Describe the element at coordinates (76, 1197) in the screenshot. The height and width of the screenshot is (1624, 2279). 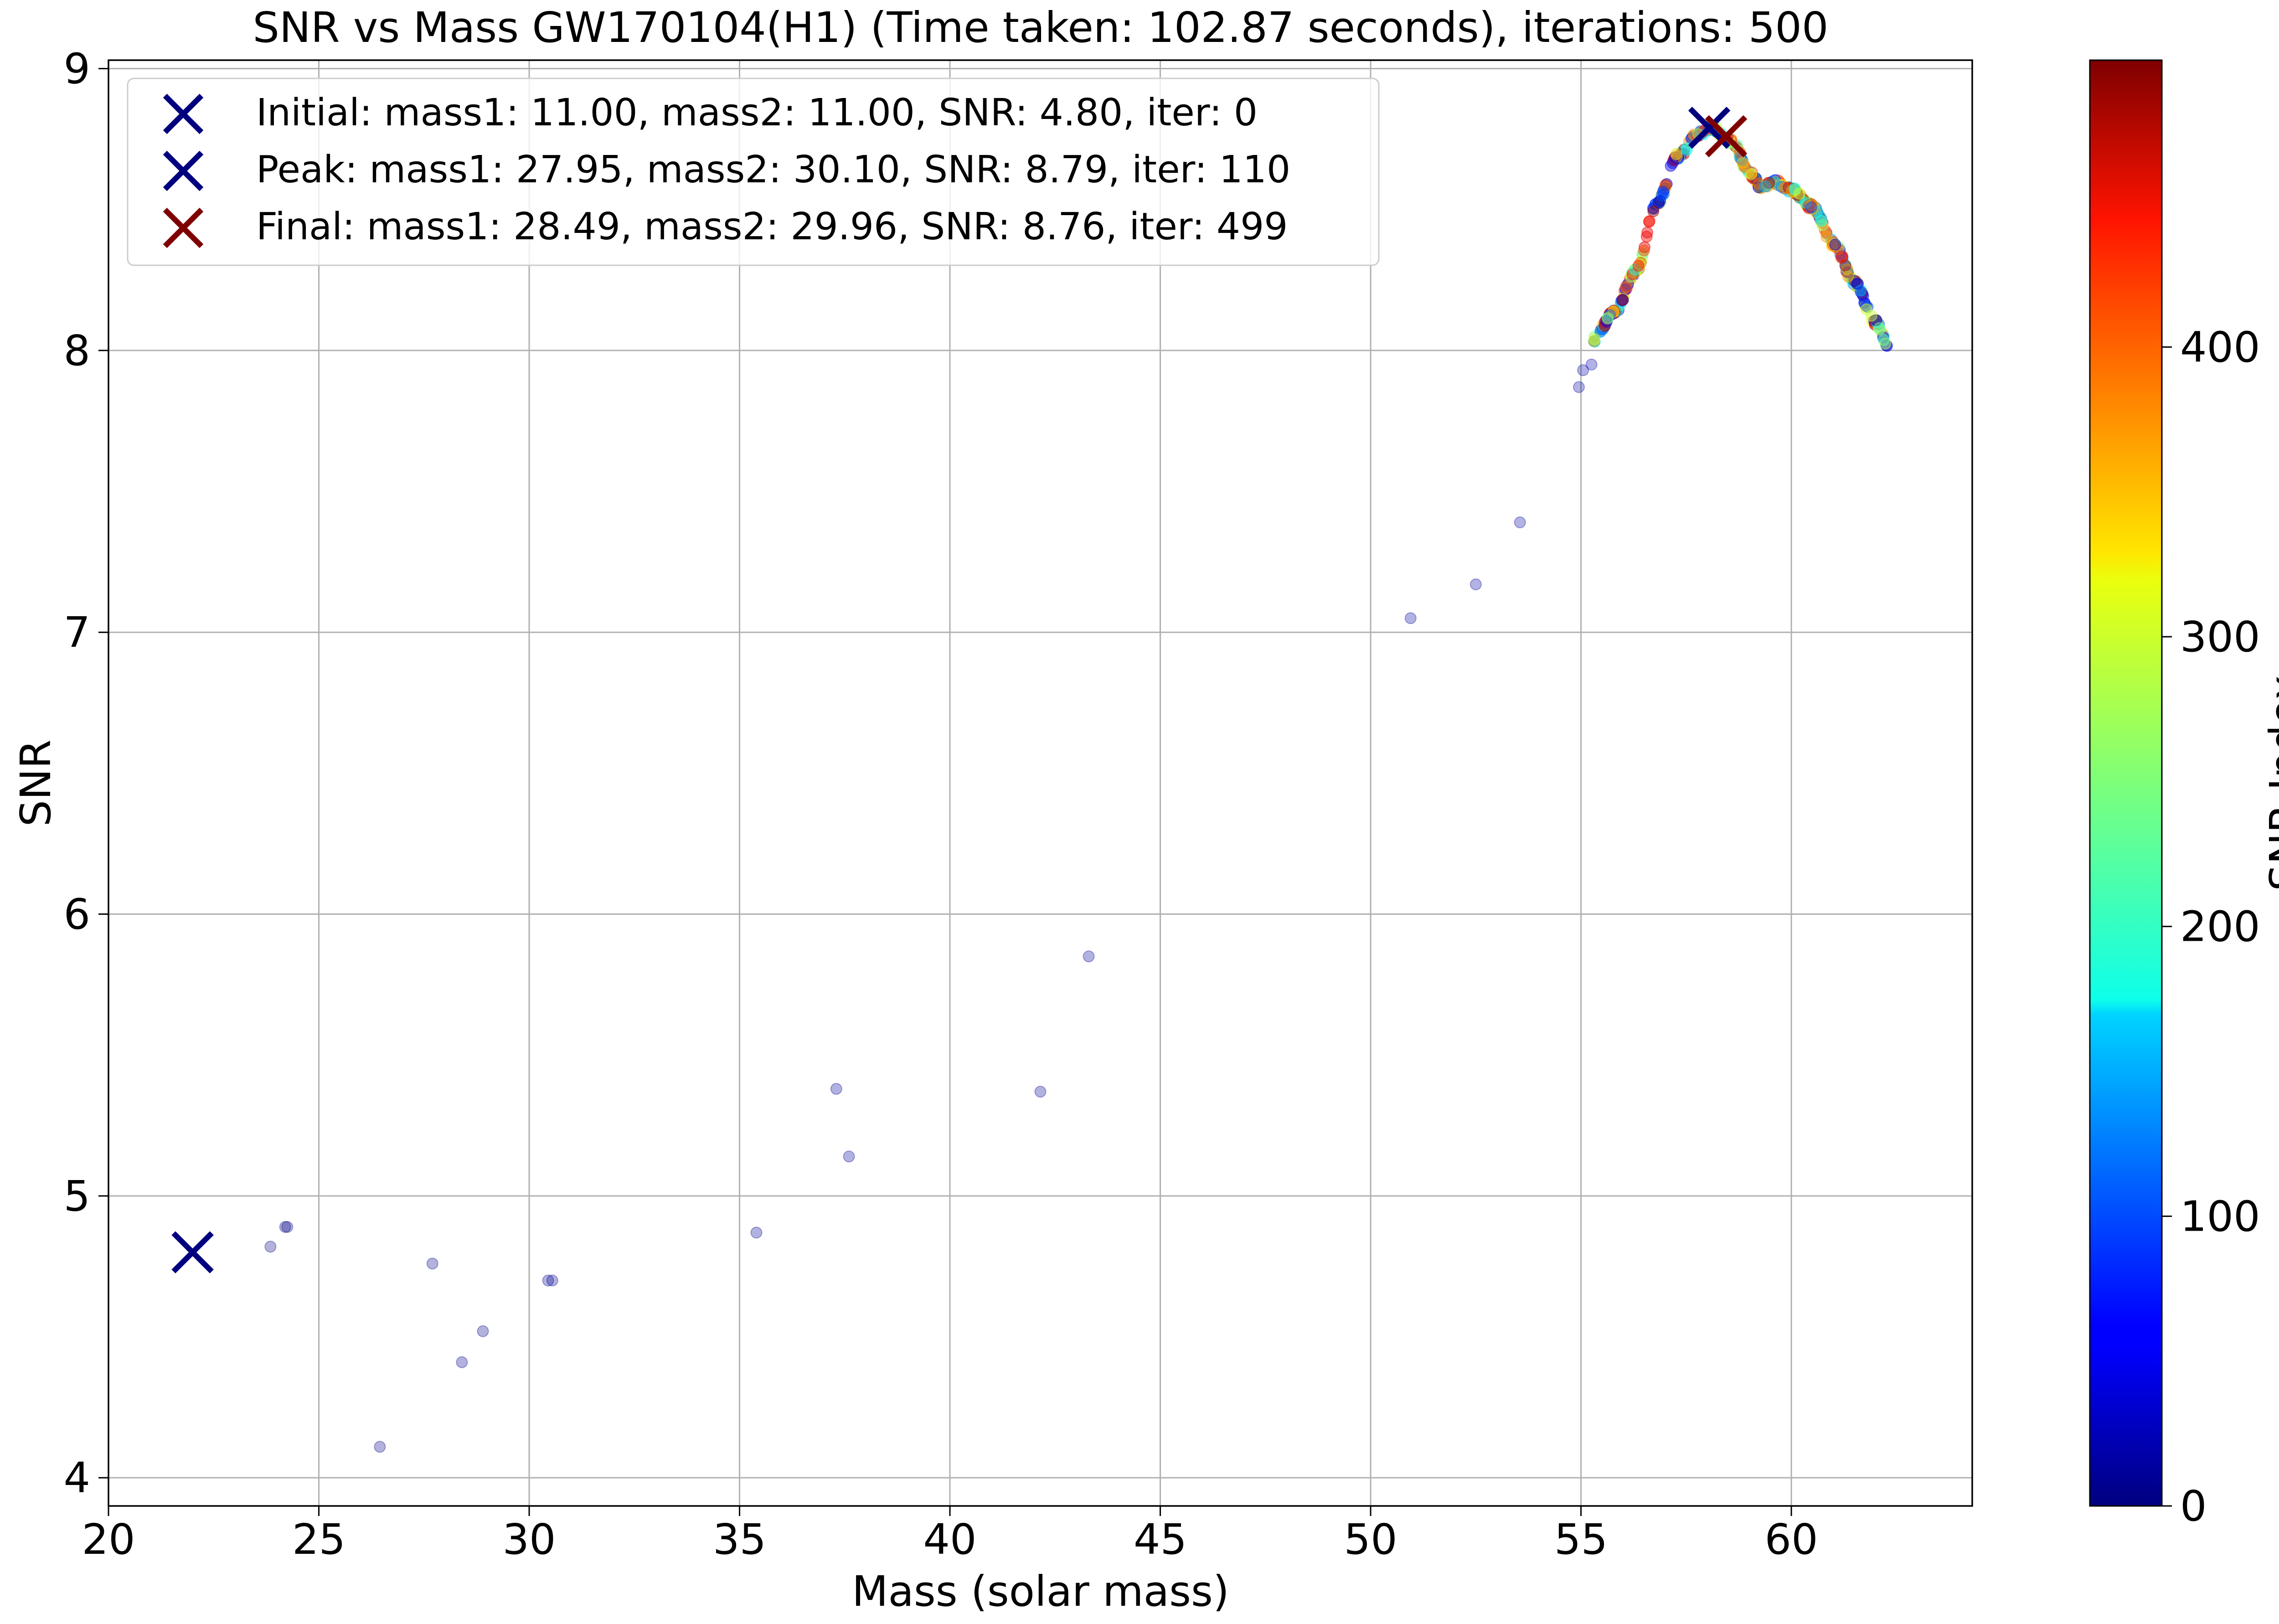
I see `y-tick-label: 5` at that location.